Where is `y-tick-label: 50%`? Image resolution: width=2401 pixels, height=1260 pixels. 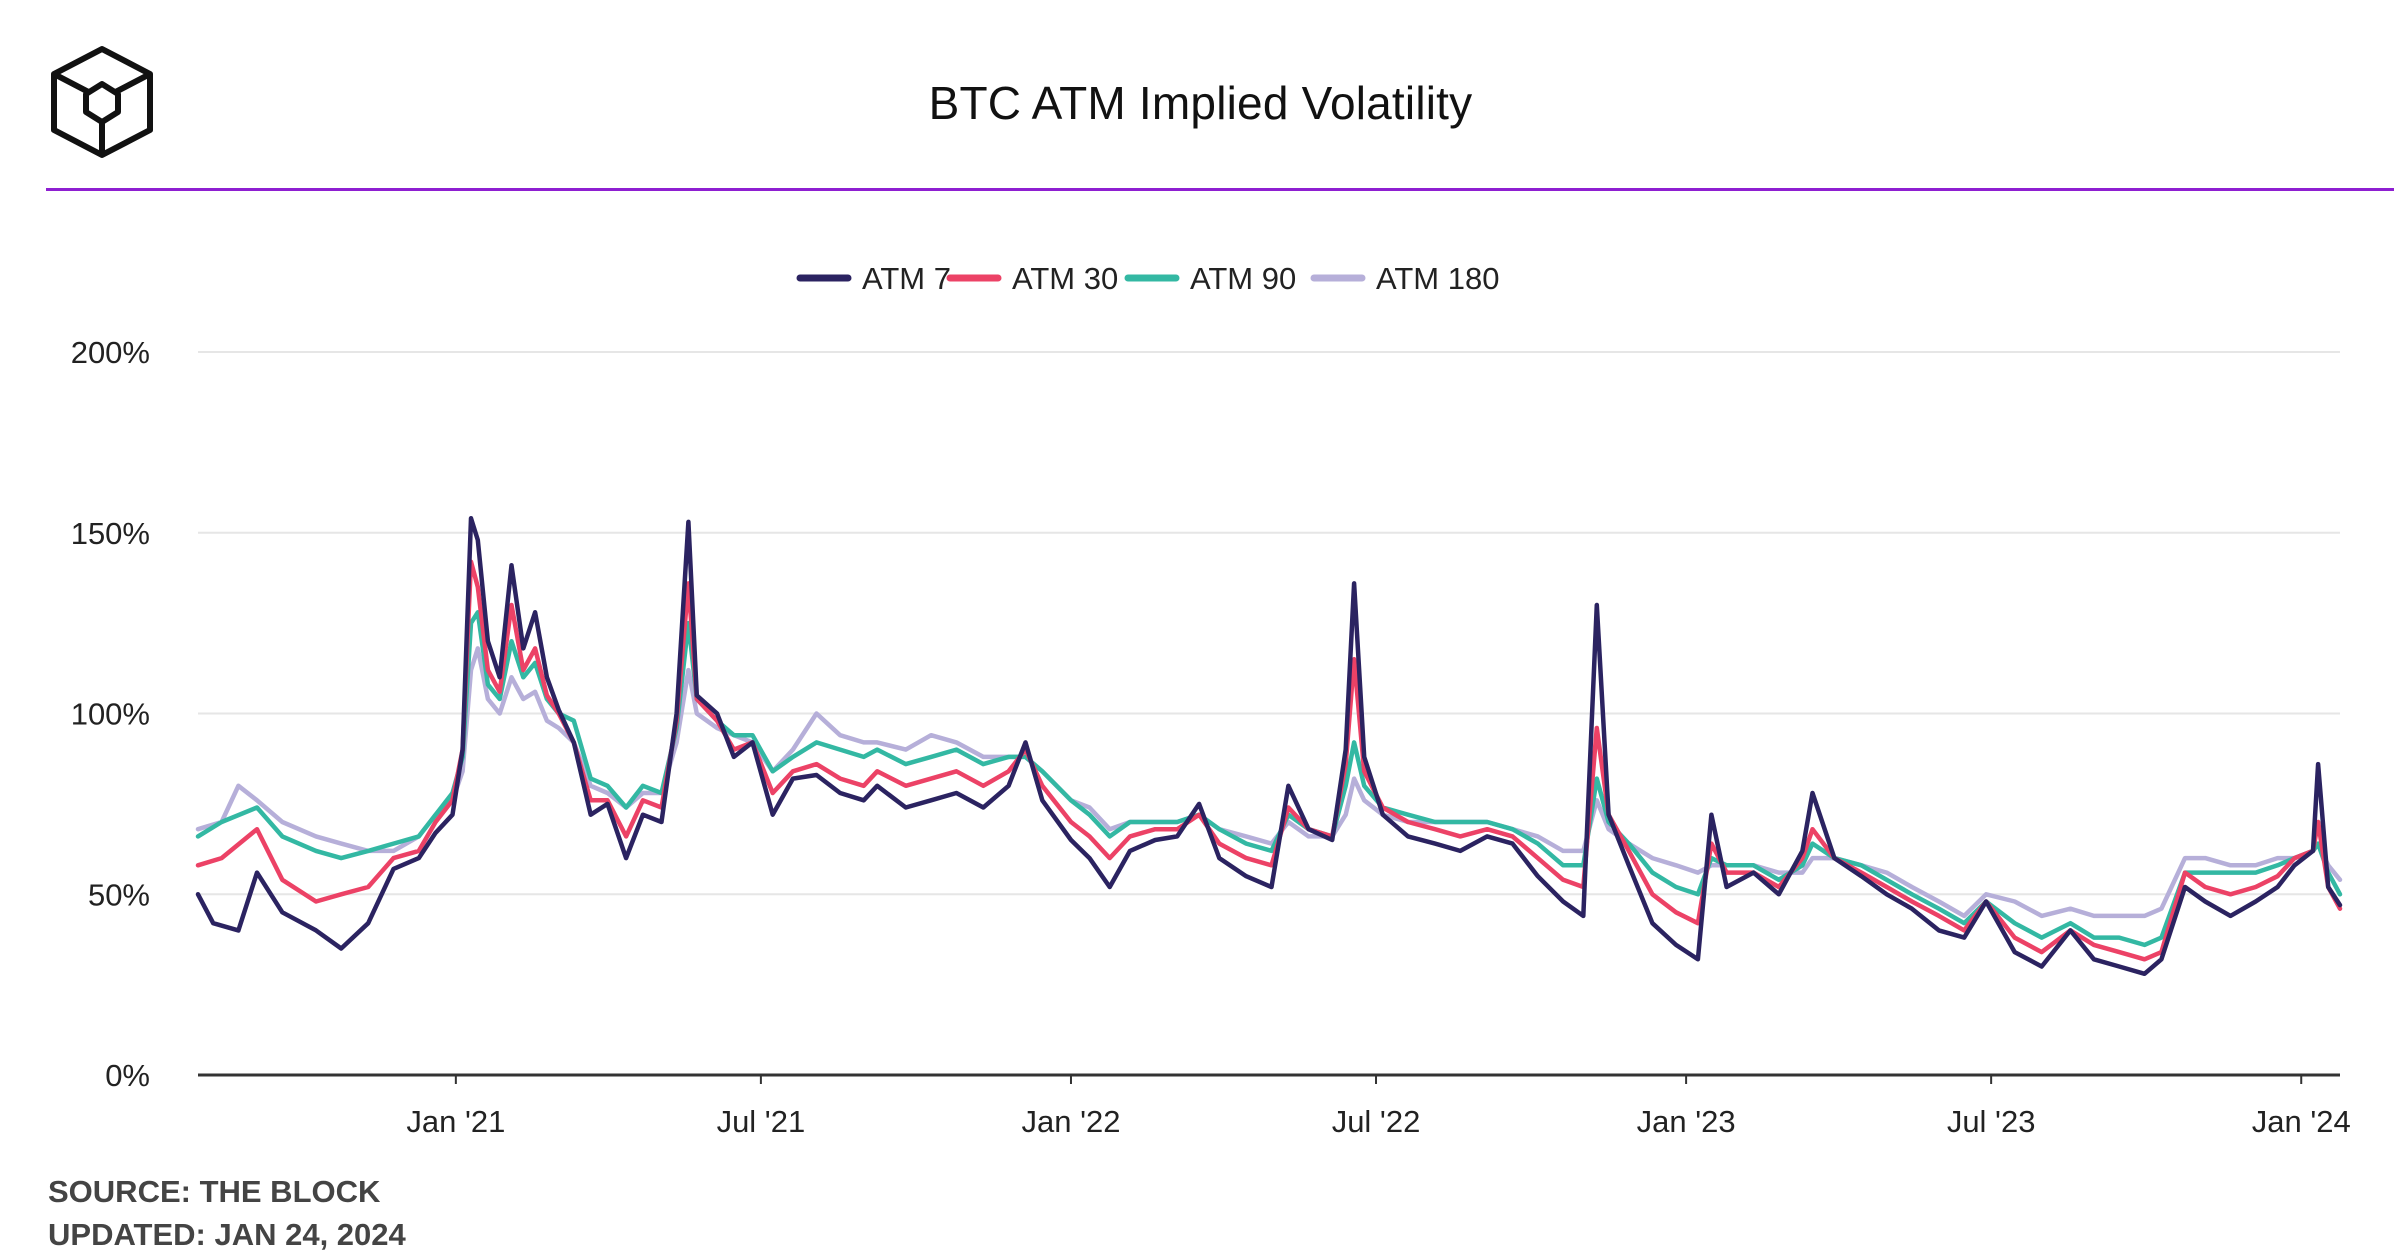 y-tick-label: 50% is located at coordinates (119, 894).